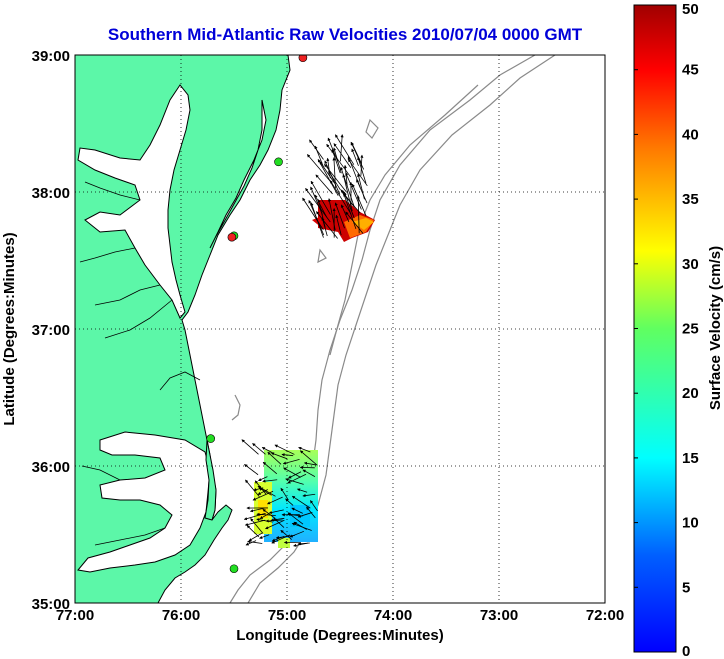 This screenshot has width=724, height=659. What do you see at coordinates (690, 134) in the screenshot?
I see `colorbar-tick-label: 40` at bounding box center [690, 134].